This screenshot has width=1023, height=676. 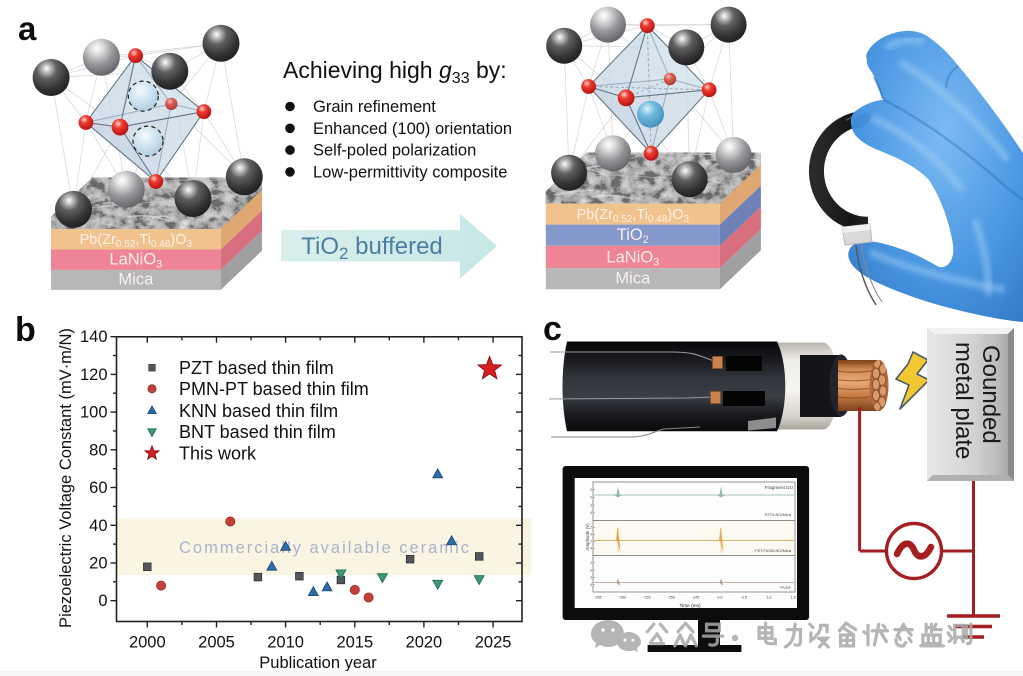 I want to click on svg-text: 2015, so click(x=354, y=643).